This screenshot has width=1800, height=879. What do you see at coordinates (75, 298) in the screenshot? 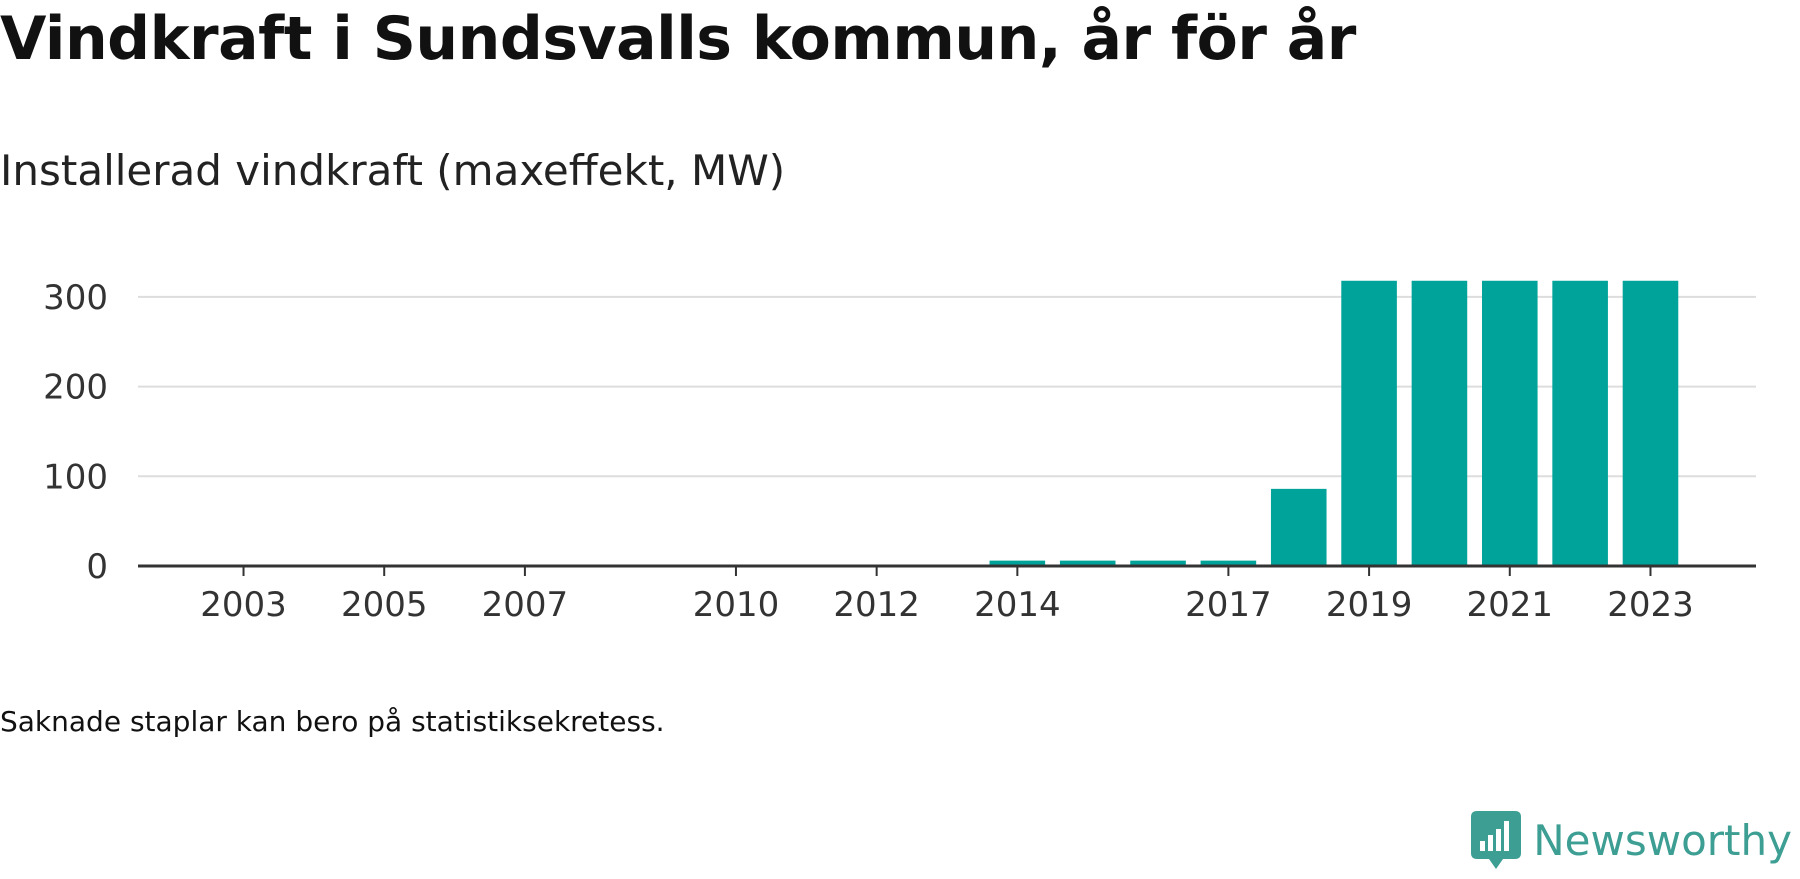
I see `y-tick-label-300: 300` at bounding box center [75, 298].